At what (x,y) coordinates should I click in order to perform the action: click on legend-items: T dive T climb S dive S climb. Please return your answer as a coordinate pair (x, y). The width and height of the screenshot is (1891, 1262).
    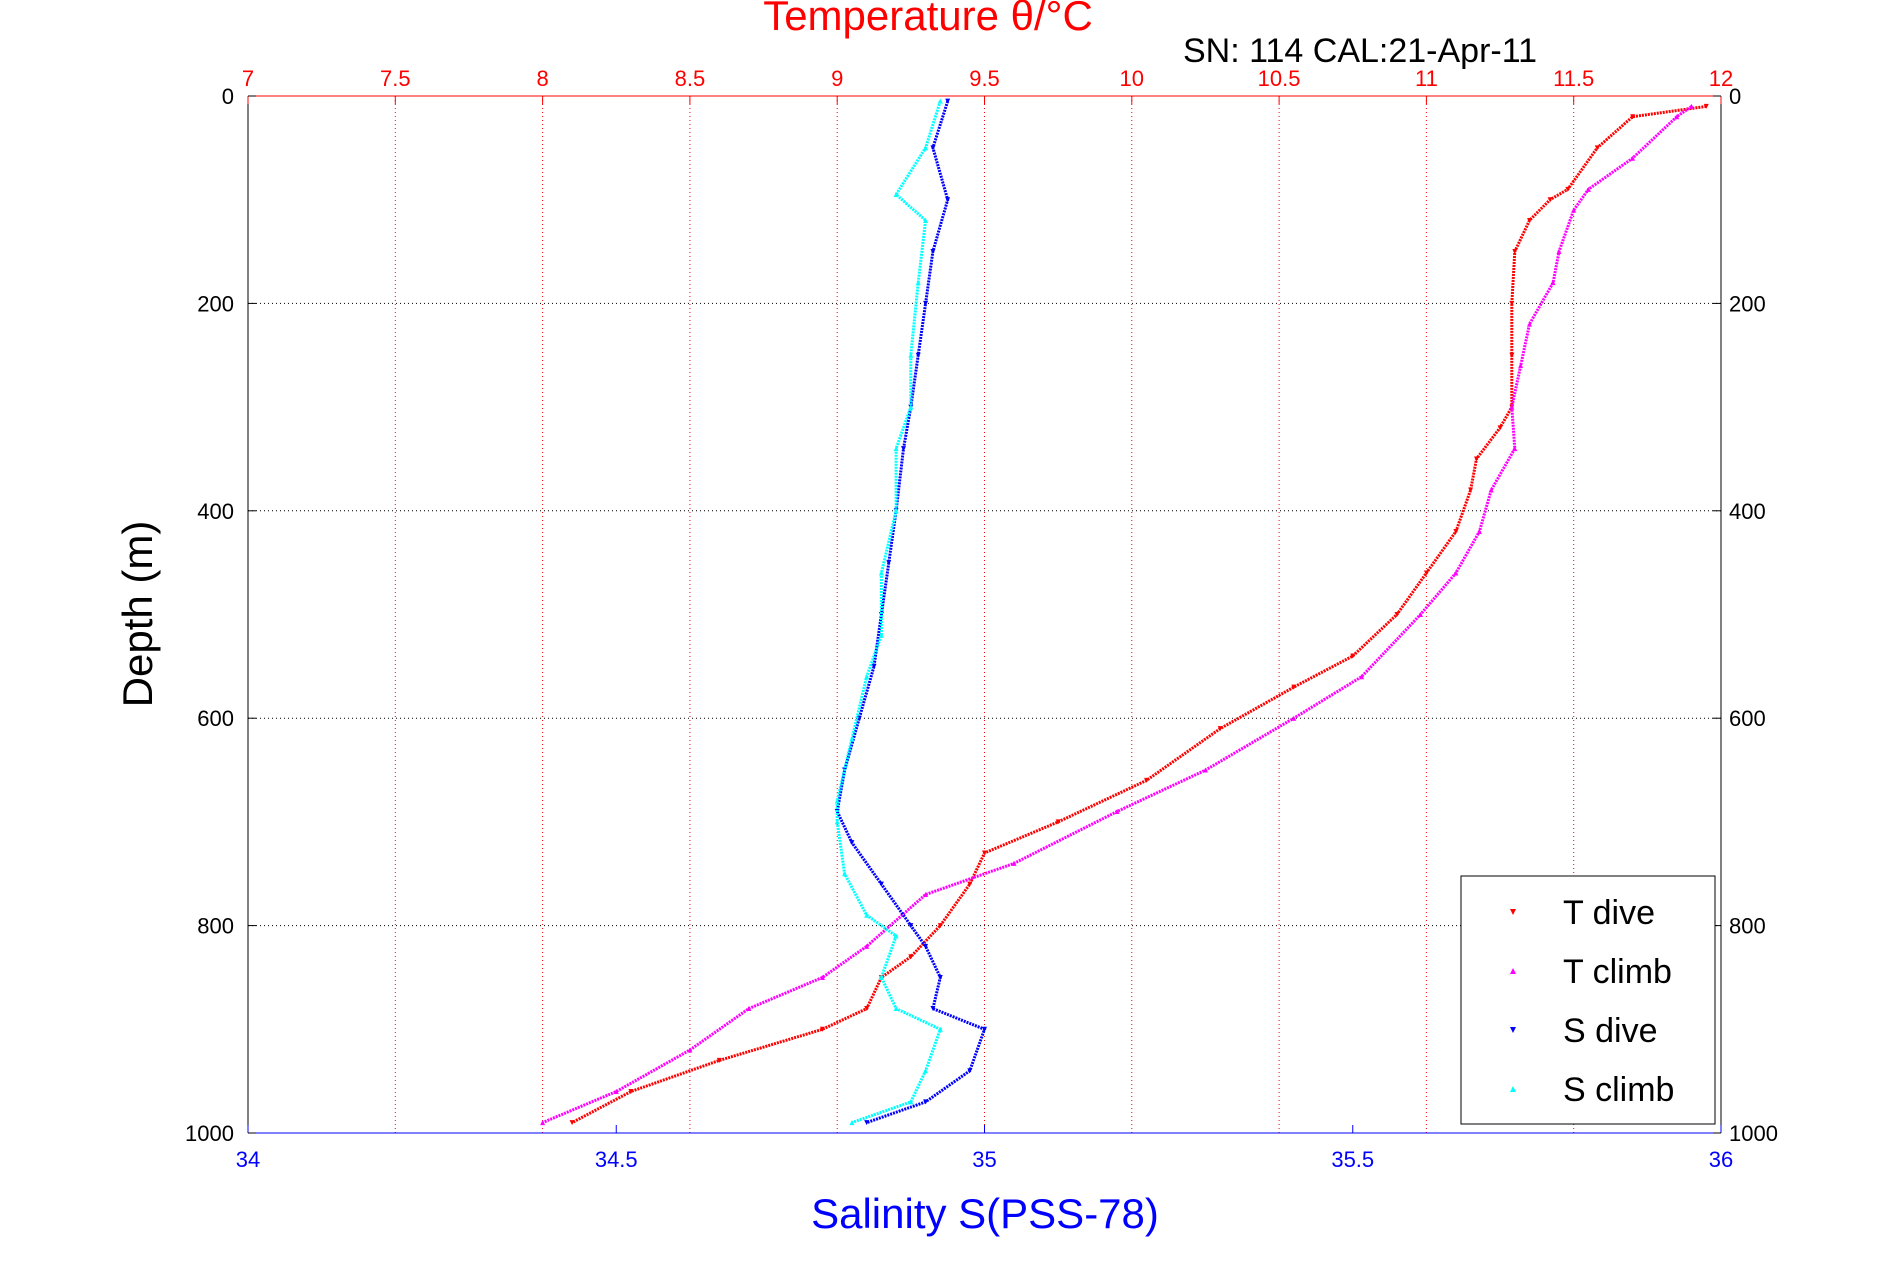
    Looking at the image, I should click on (1592, 1001).